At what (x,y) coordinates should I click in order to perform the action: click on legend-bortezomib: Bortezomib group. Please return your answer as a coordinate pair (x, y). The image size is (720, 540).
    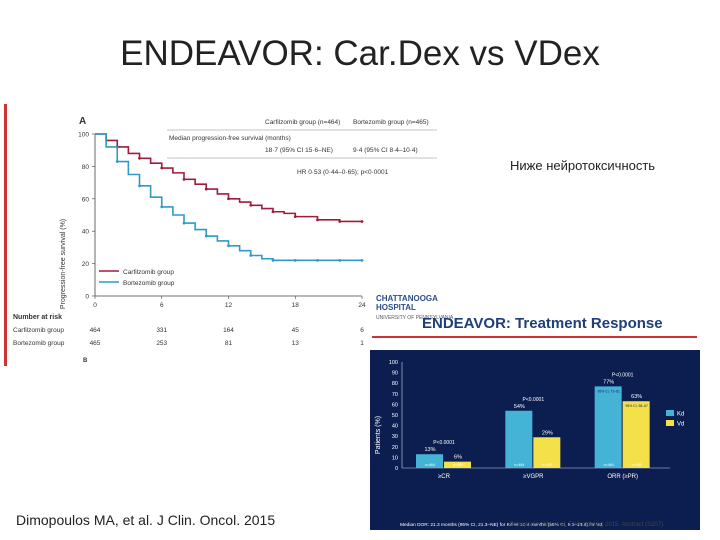
    Looking at the image, I should click on (149, 283).